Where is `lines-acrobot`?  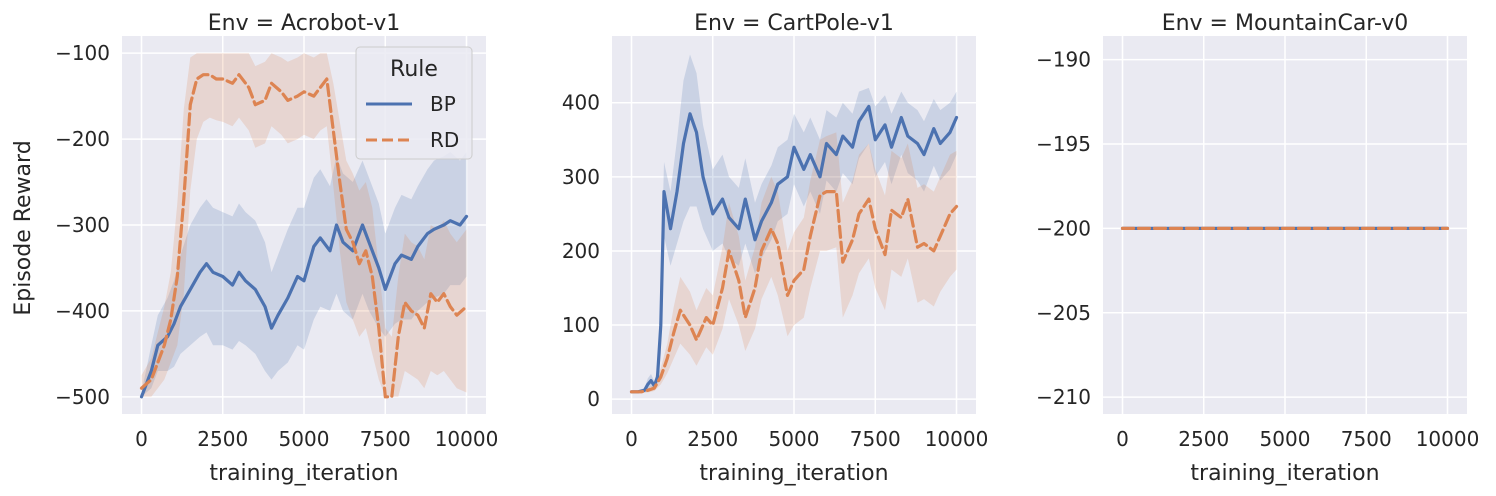
lines-acrobot is located at coordinates (304, 236).